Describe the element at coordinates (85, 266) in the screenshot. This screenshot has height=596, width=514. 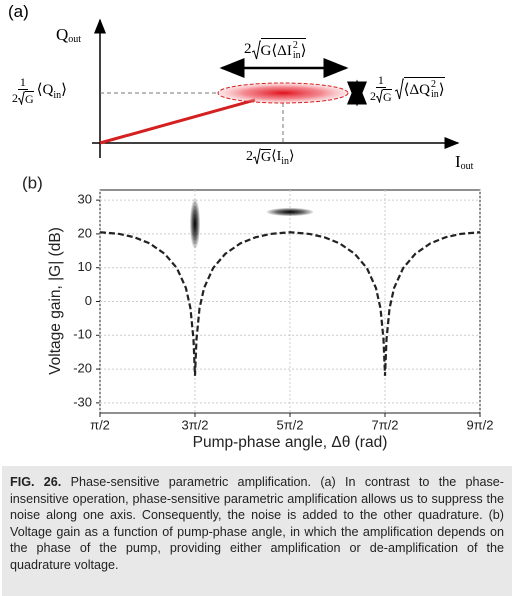
I see `y-tick-label: 10` at that location.